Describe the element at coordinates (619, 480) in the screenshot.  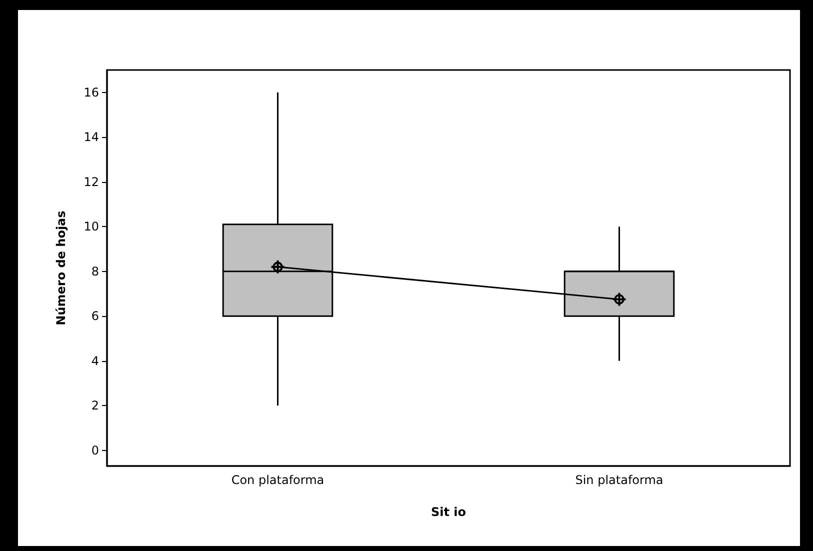
I see `x-tick-label: Sin plataforma` at that location.